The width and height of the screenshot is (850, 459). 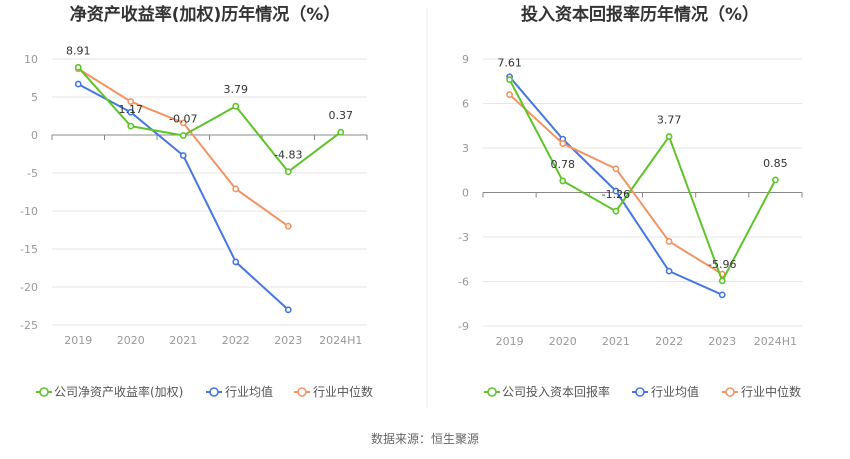 I want to click on chart-title: 净资产收益率(加权)历年情况（%）, so click(x=205, y=14).